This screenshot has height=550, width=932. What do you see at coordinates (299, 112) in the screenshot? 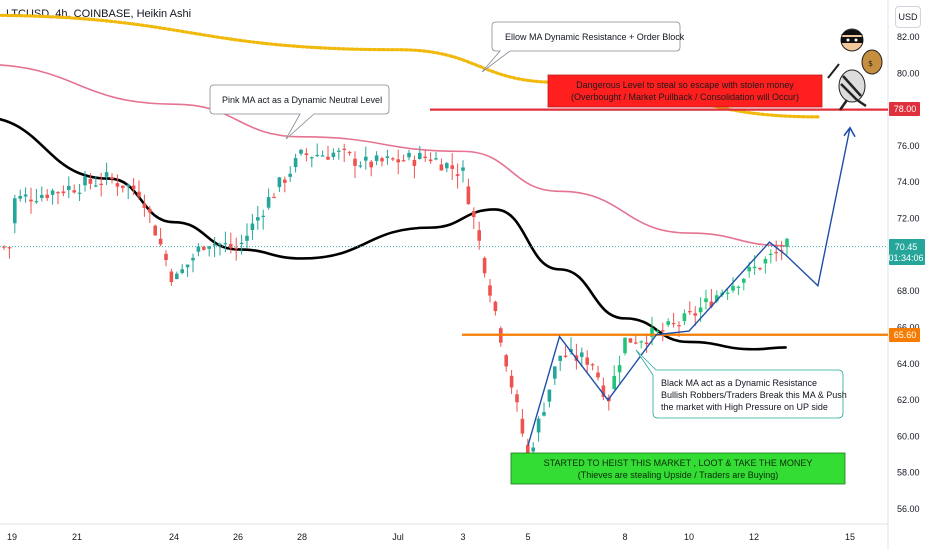
I see `pink-ma-note: Pink MA act as a Dynamic Neutral Level` at bounding box center [299, 112].